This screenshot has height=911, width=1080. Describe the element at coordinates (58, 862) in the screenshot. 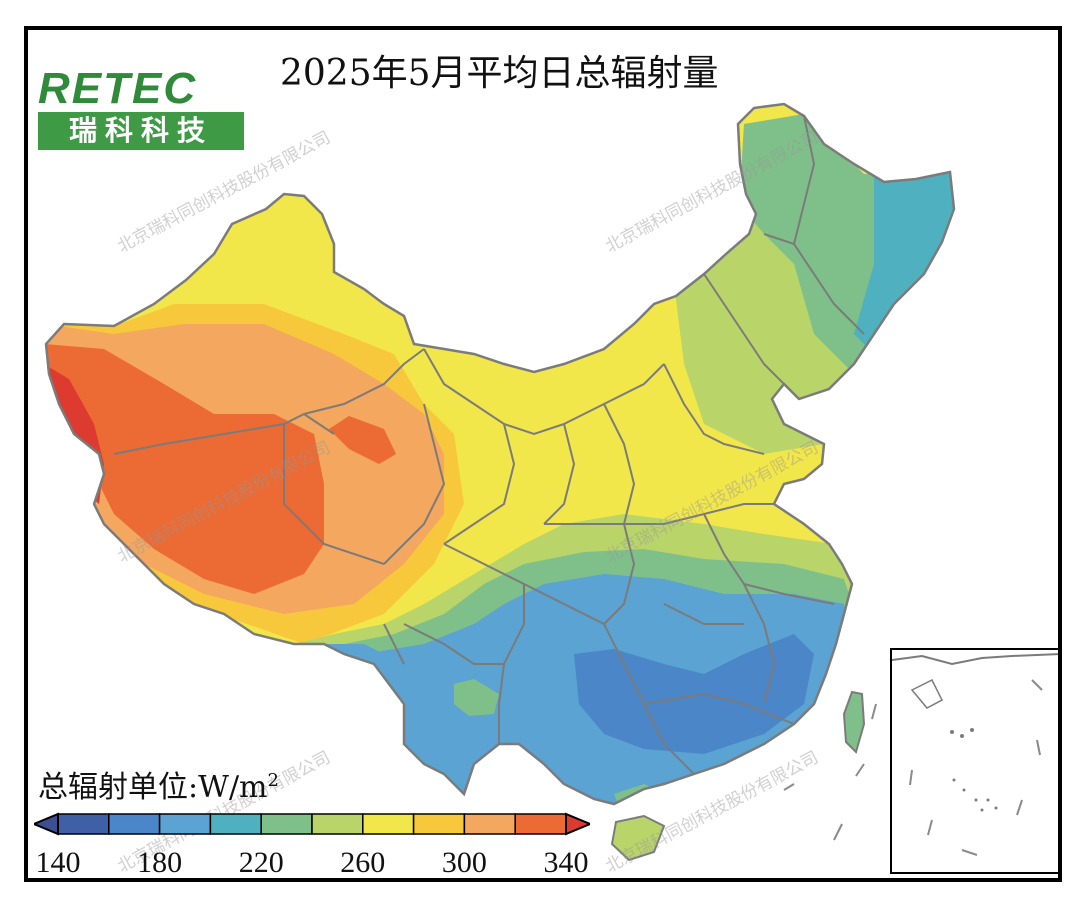

I see `legend-tick-label: 140` at that location.